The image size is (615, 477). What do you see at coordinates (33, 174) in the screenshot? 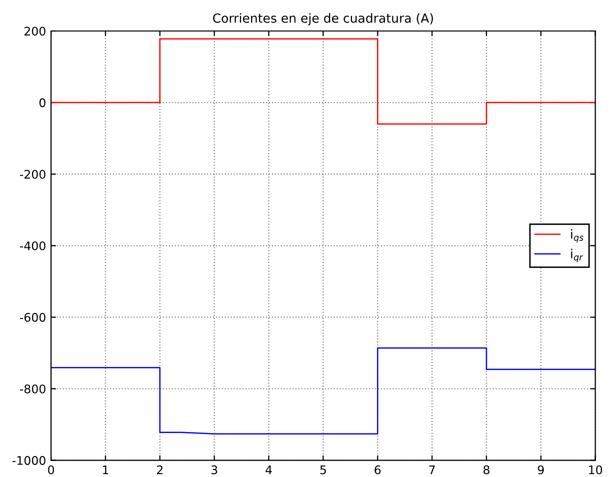
I see `y-tick-label: -200` at bounding box center [33, 174].